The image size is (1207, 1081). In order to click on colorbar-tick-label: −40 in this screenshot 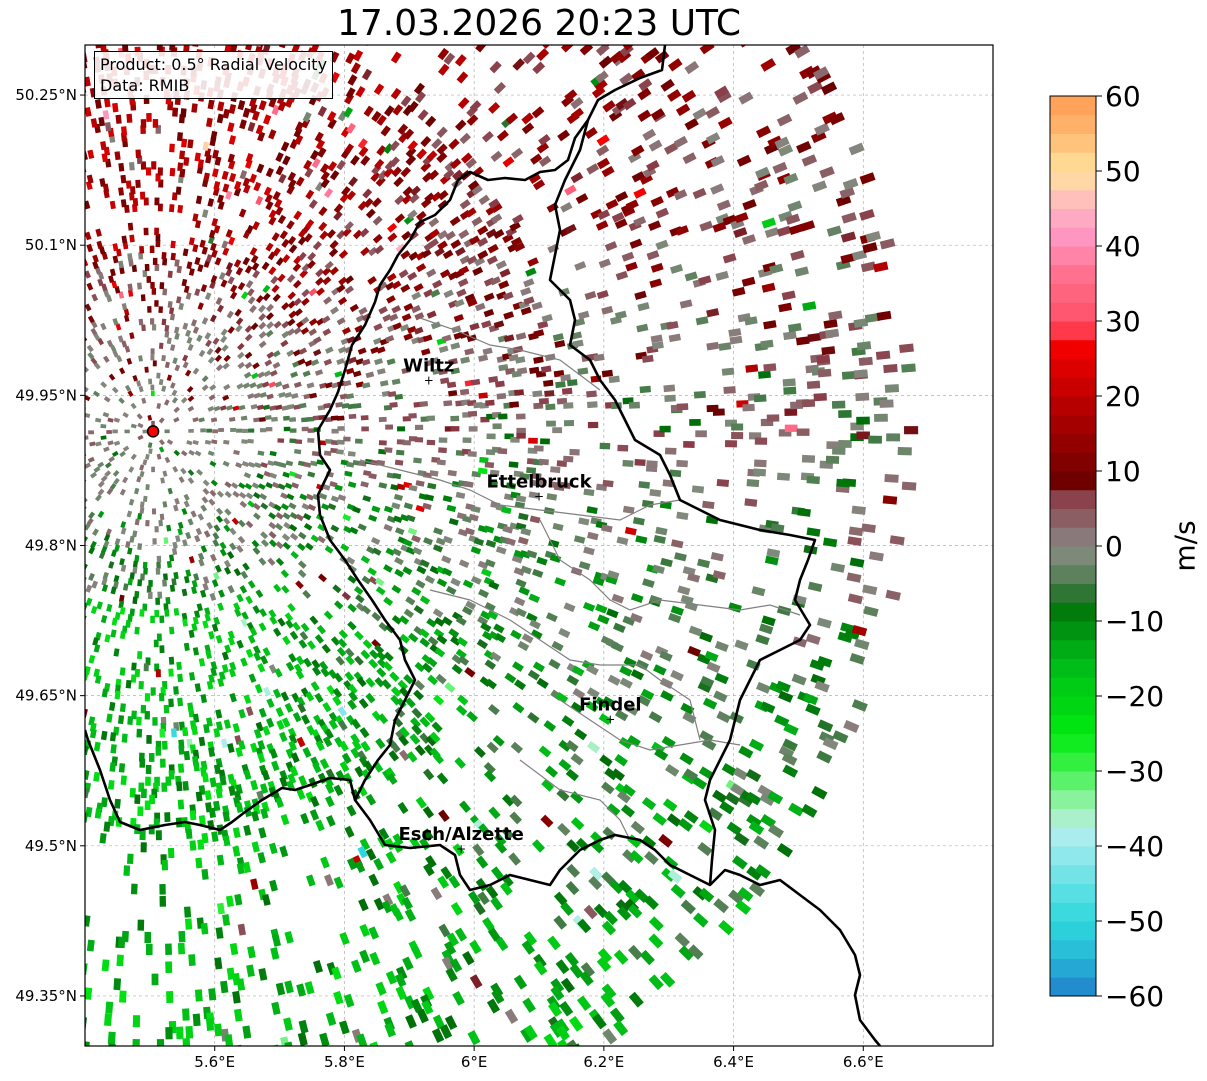, I will do `click(1134, 846)`.